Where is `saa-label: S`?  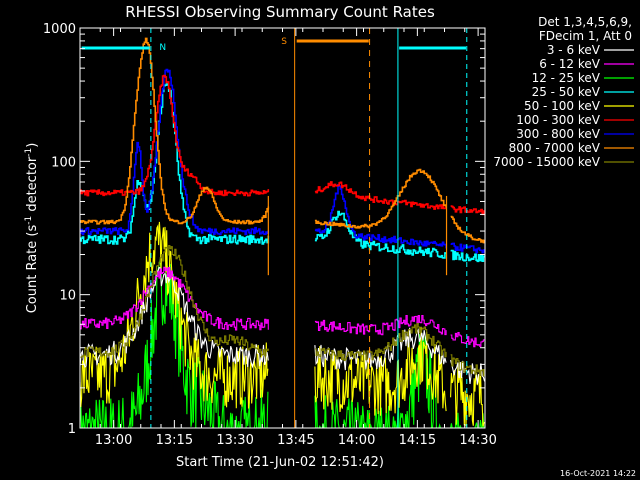 saa-label: S is located at coordinates (284, 42).